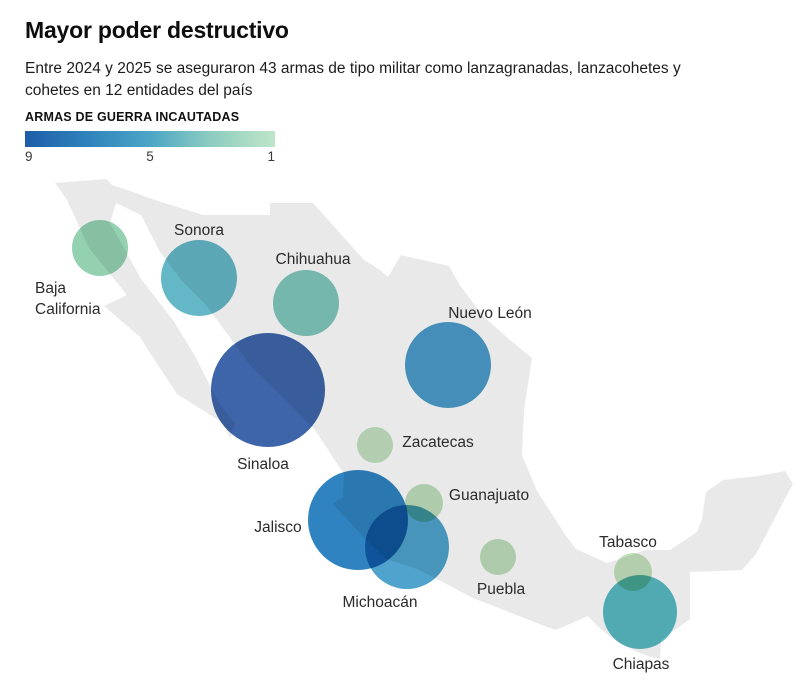  What do you see at coordinates (132, 117) in the screenshot?
I see `legend-title: ARMAS DE GUERRA INCAUTADAS` at bounding box center [132, 117].